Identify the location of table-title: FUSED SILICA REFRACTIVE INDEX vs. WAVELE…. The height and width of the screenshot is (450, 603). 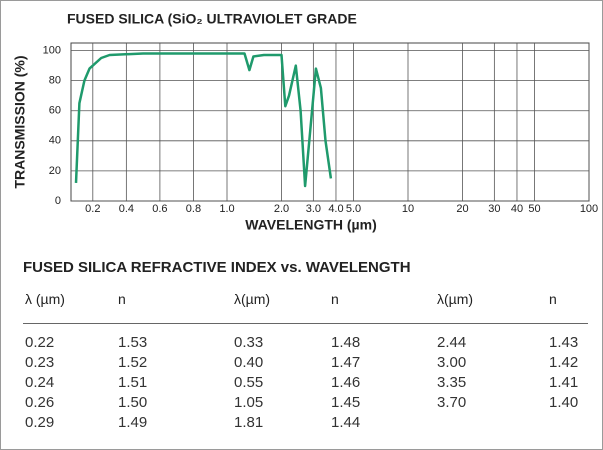
(217, 267).